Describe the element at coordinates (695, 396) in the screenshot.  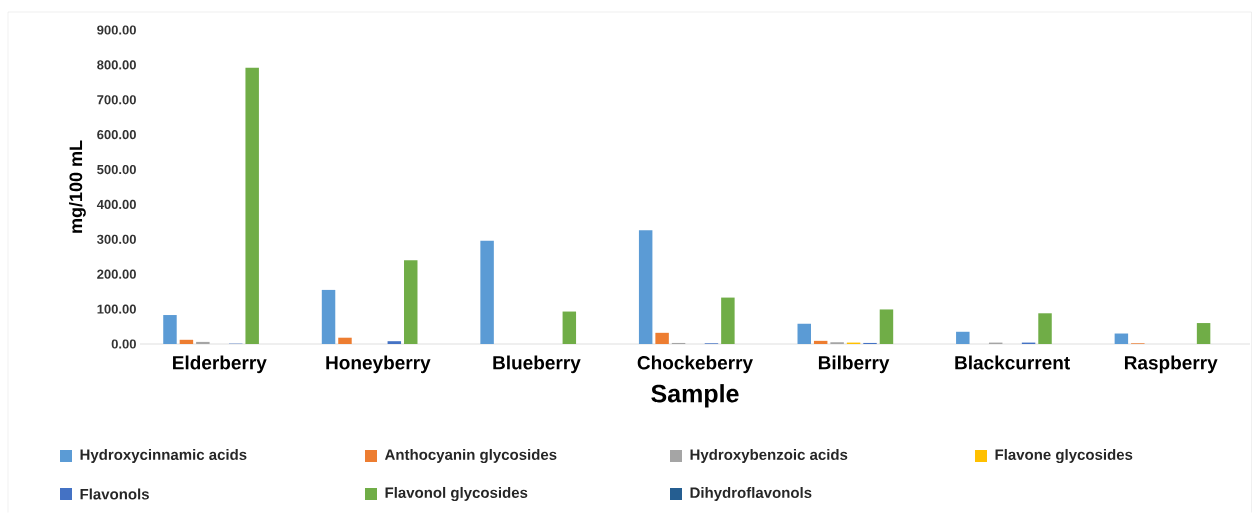
I see `x-axis-title: Sample` at that location.